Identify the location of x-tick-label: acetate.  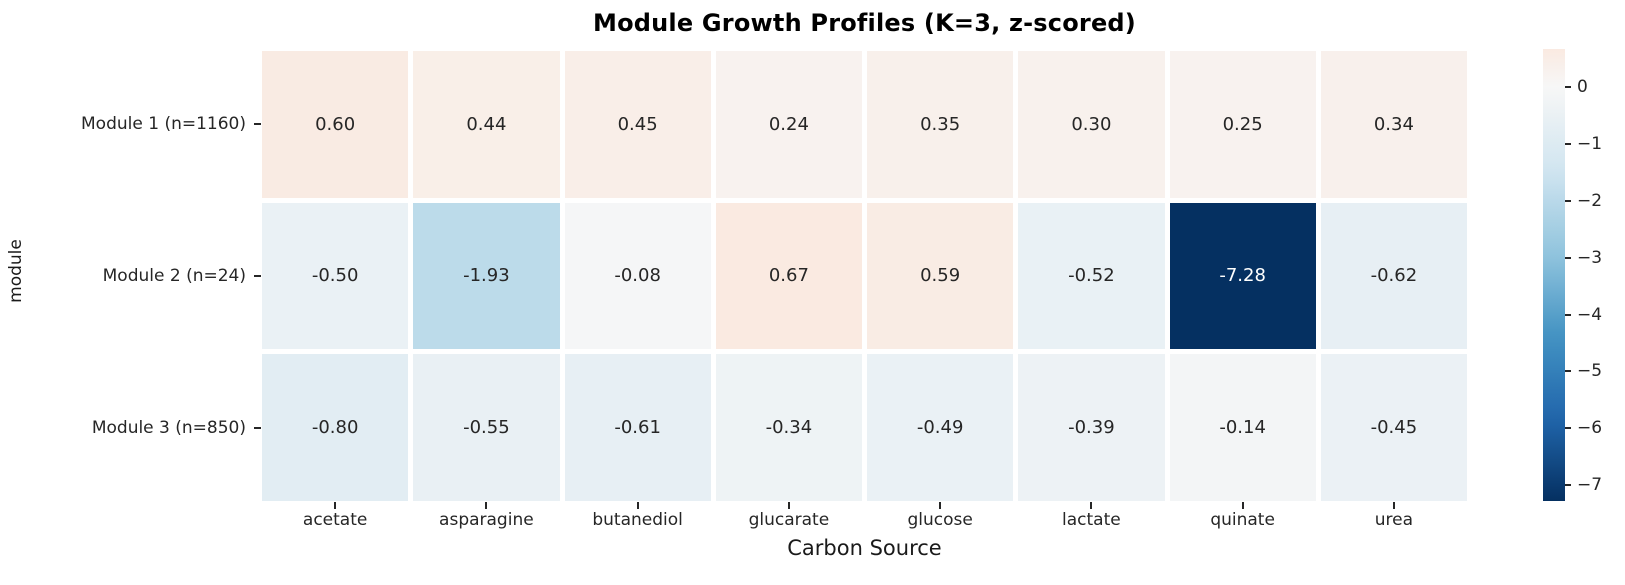
(335, 520).